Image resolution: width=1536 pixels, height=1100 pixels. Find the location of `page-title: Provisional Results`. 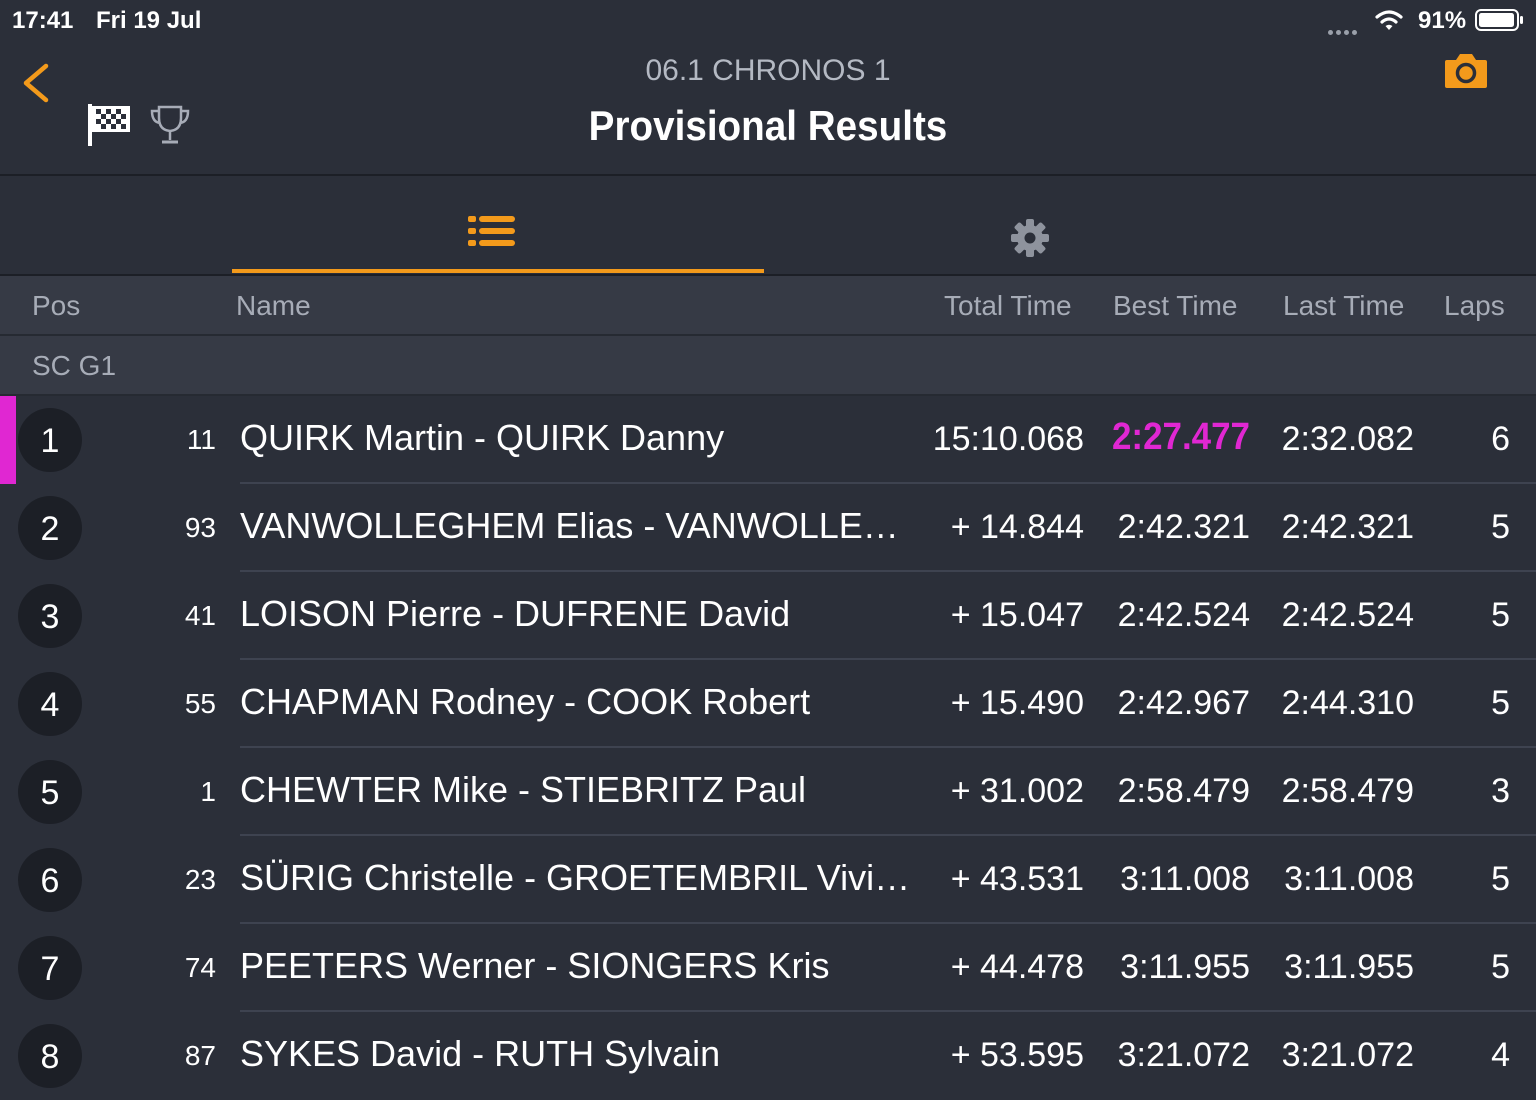

page-title: Provisional Results is located at coordinates (768, 125).